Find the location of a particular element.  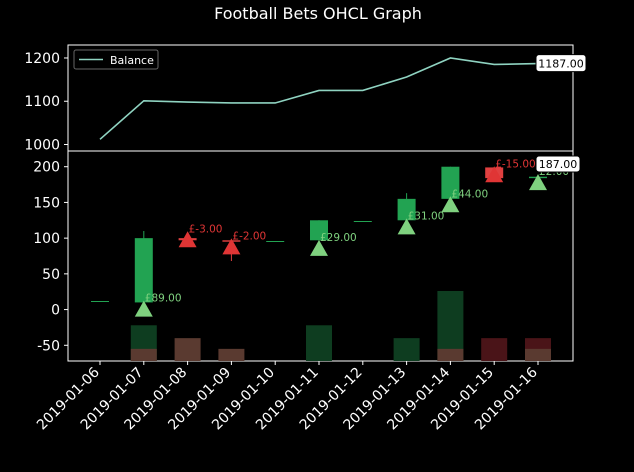

bet-marker-label: £89.00 is located at coordinates (163, 299).